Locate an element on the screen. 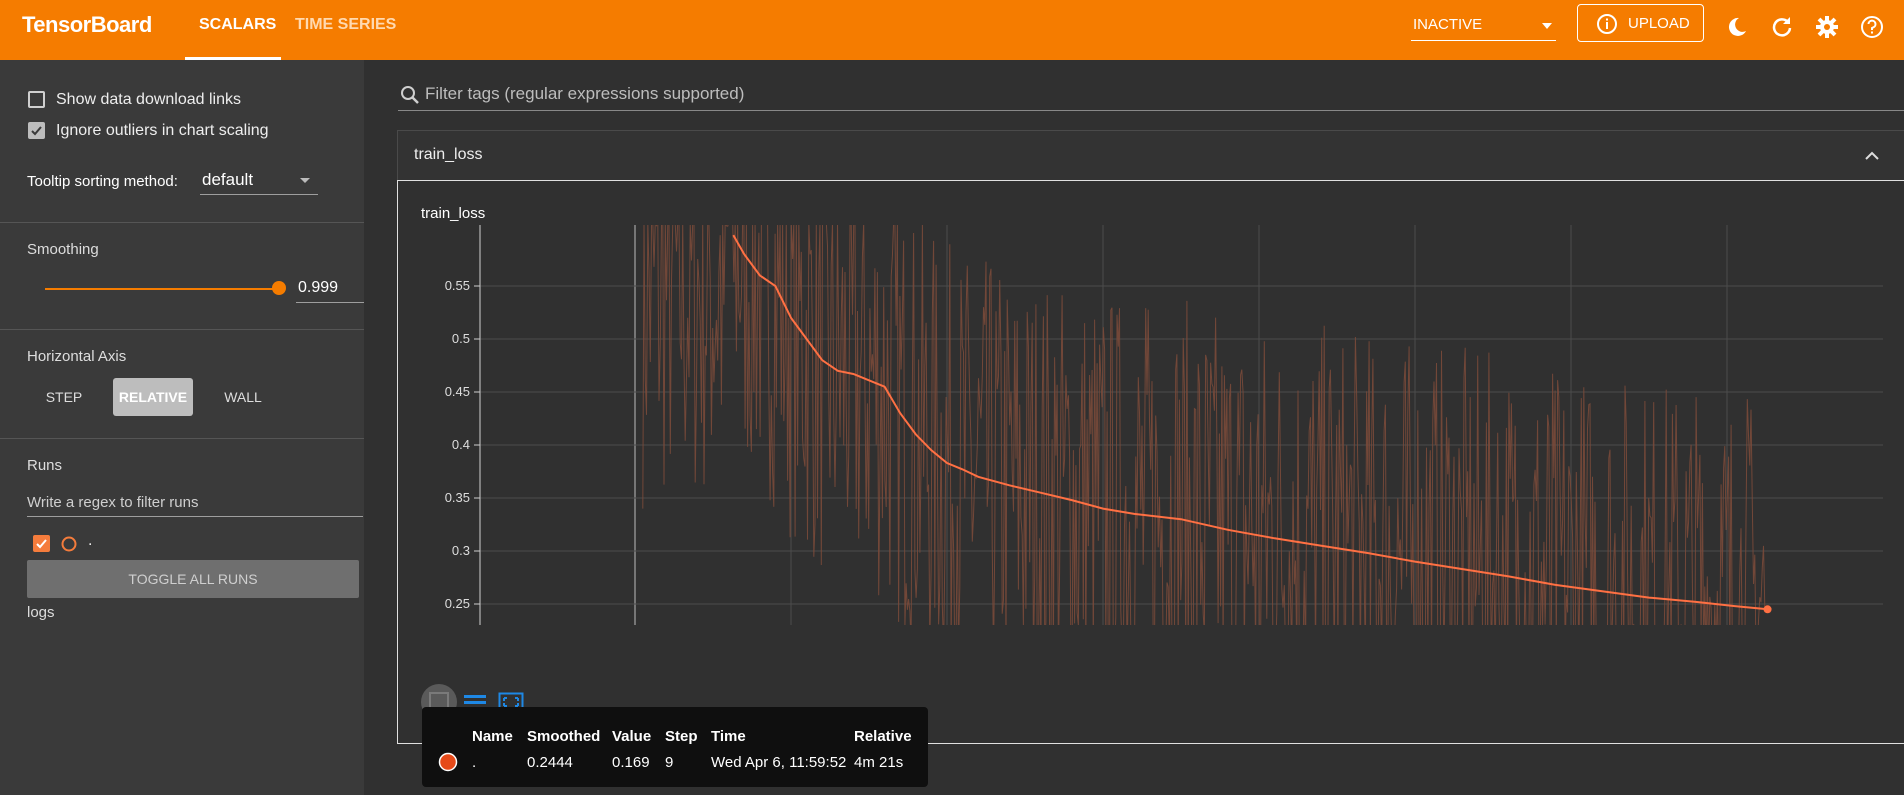 This screenshot has width=1904, height=795. chevron-up-icon is located at coordinates (1872, 156).